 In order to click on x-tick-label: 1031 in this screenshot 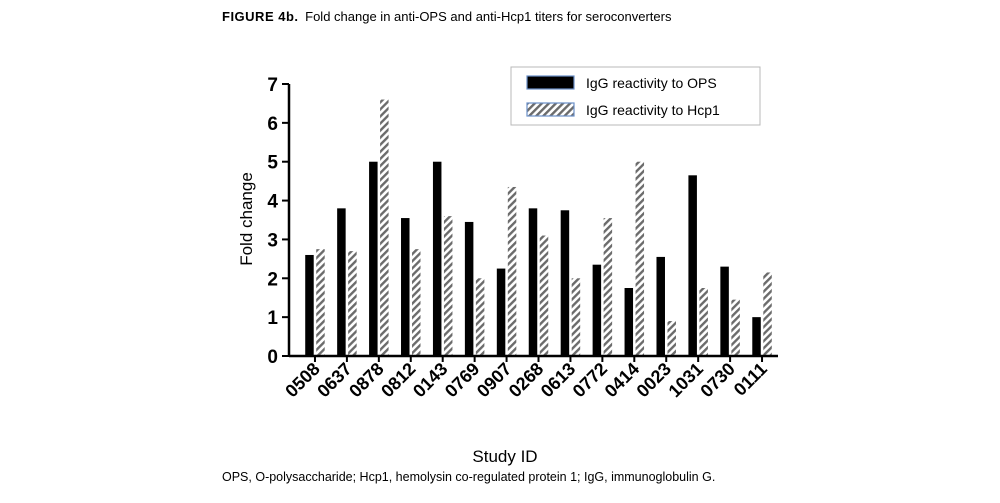, I will do `click(686, 380)`.